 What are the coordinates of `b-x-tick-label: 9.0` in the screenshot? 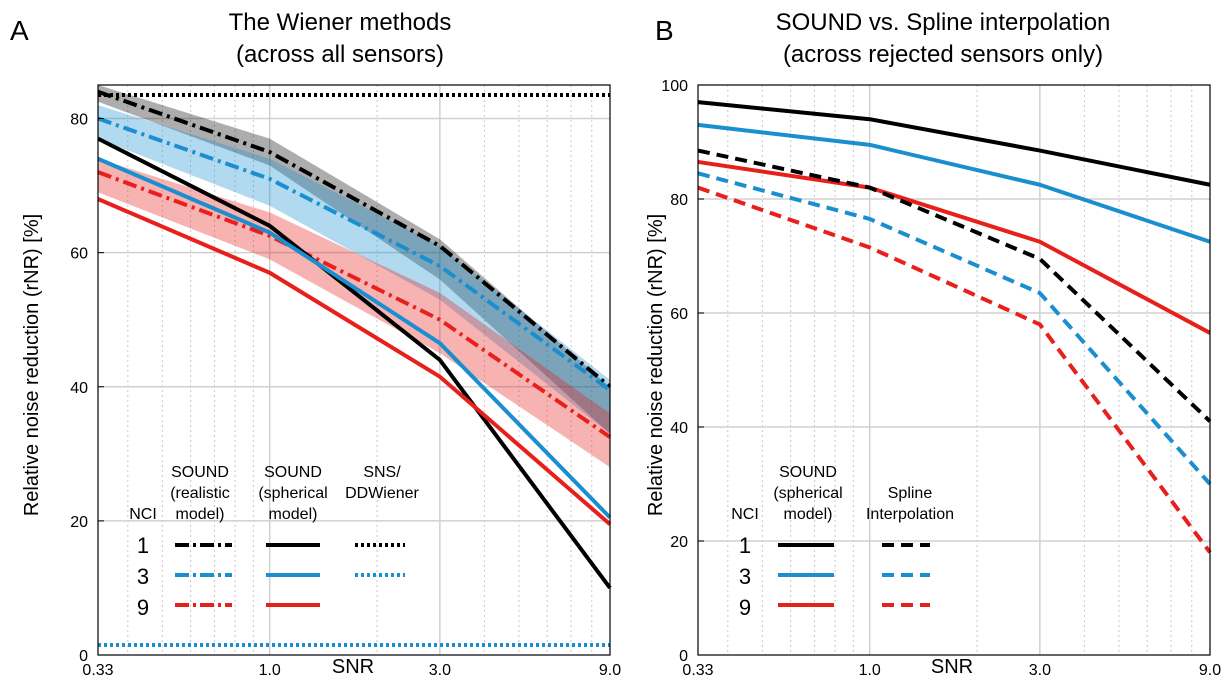 It's located at (1210, 670).